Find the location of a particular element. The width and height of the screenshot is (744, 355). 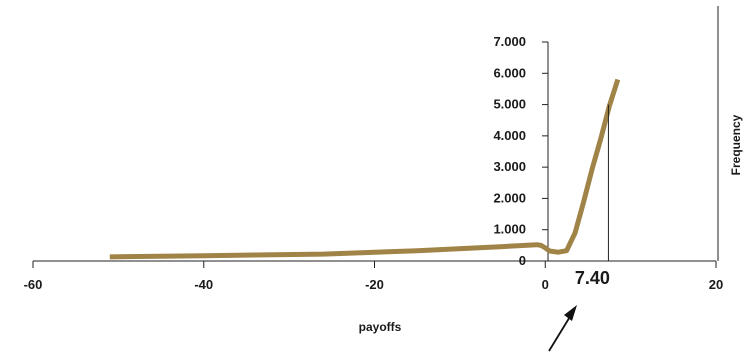

x-tick-label: -40 is located at coordinates (203, 284).